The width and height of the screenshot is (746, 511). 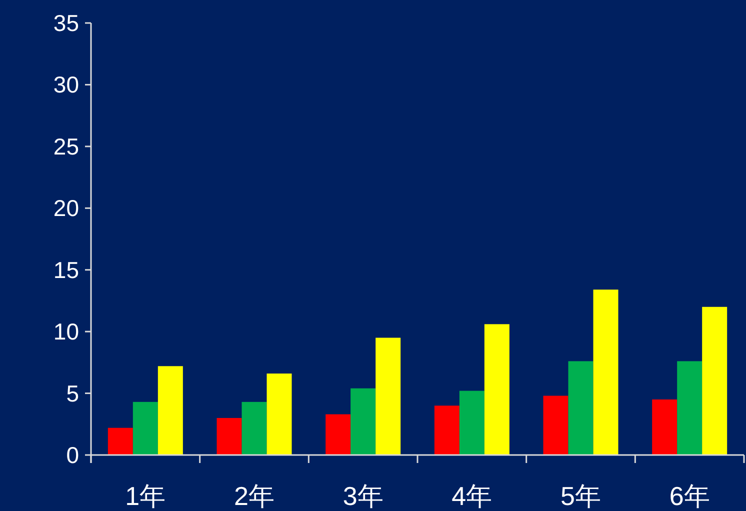 What do you see at coordinates (689, 496) in the screenshot?
I see `x-tick-label: 6年` at bounding box center [689, 496].